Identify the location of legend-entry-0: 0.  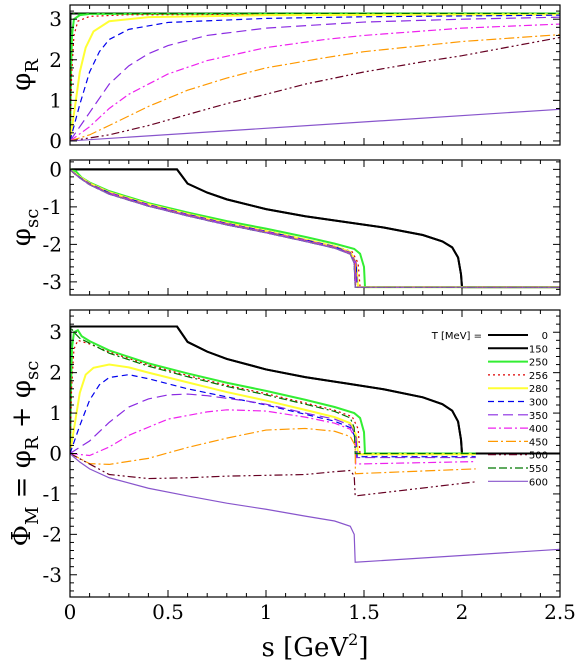
(518, 336).